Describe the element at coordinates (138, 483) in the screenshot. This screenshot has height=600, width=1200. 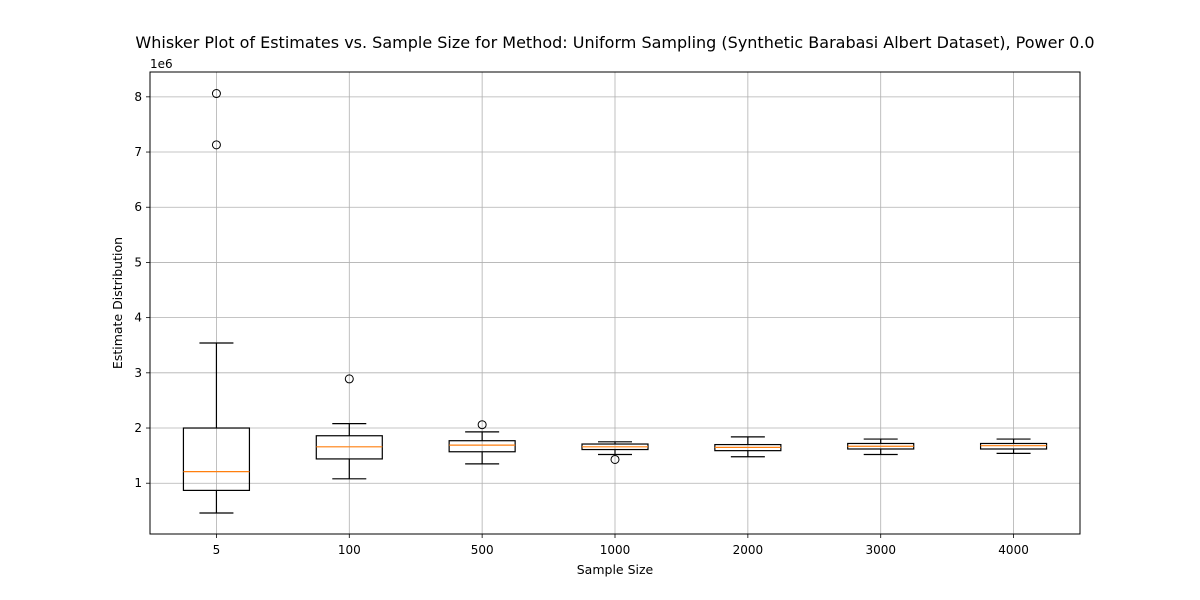
I see `y-tick-label: 1` at that location.